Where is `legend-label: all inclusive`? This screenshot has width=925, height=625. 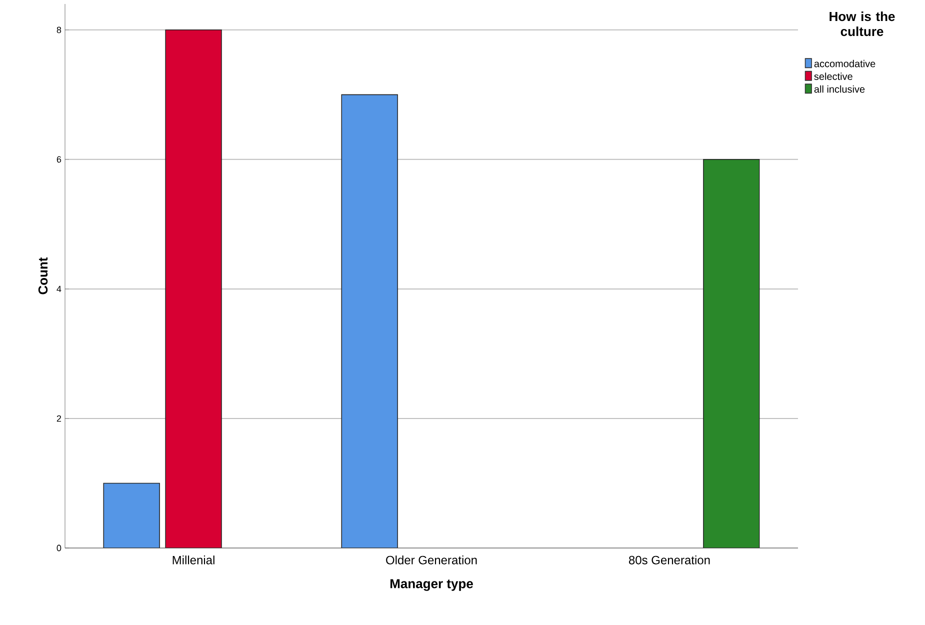
legend-label: all inclusive is located at coordinates (839, 89).